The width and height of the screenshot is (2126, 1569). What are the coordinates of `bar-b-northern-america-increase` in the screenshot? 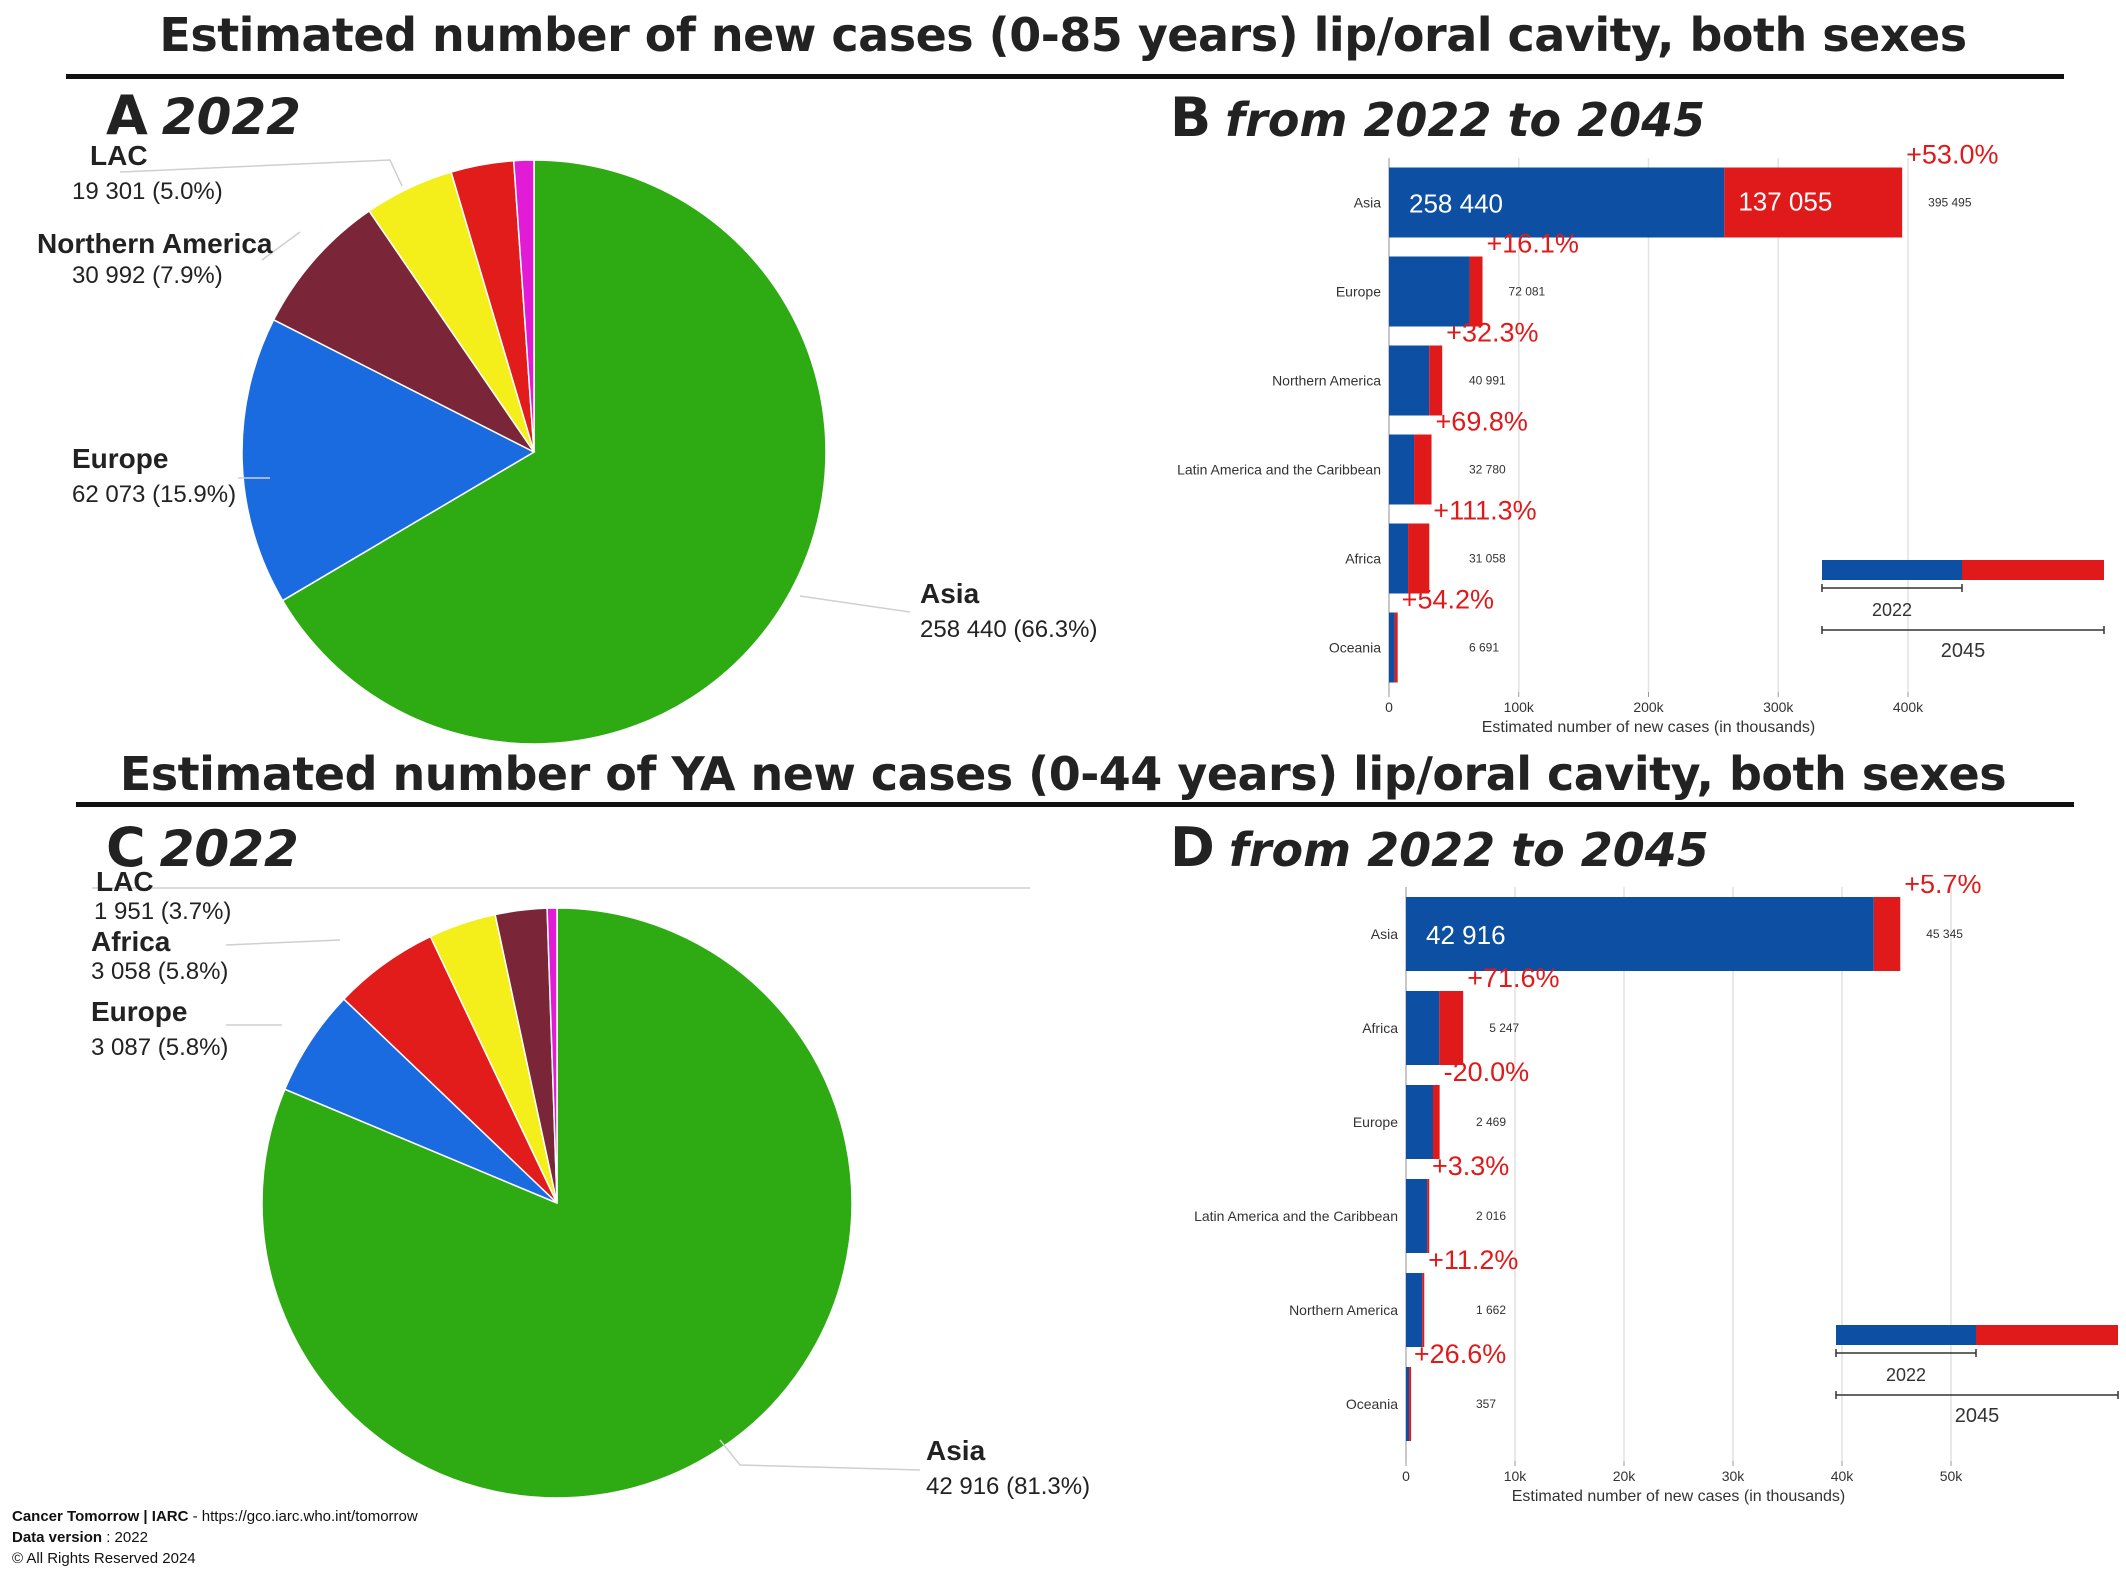 It's located at (1436, 380).